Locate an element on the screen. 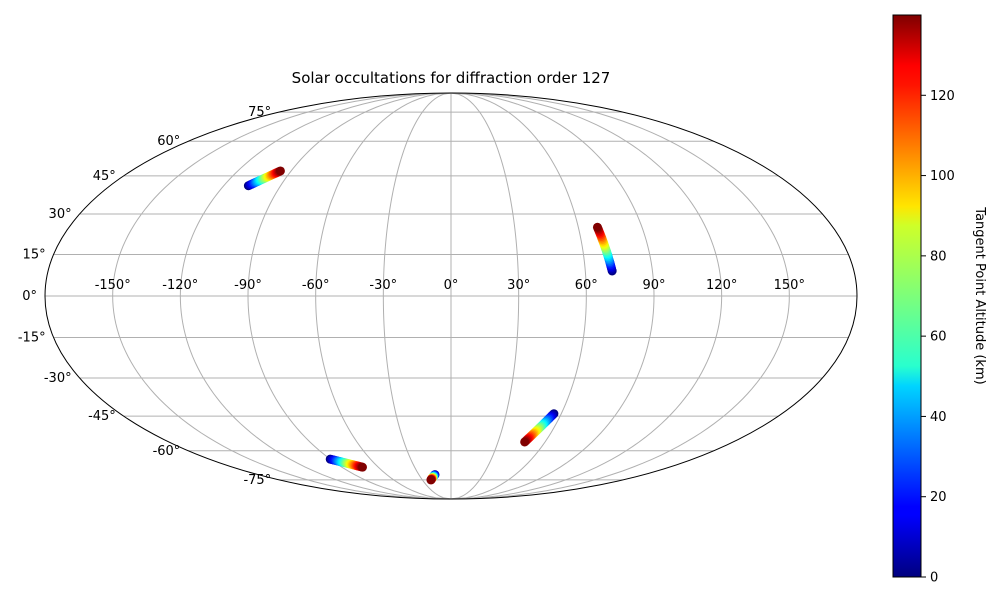 The image size is (1000, 600). longitude-tick-label: 30° is located at coordinates (518, 285).